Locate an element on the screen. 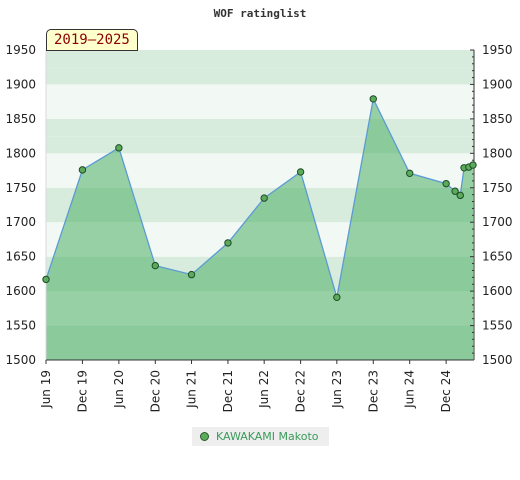 Image resolution: width=520 pixels, height=480 pixels. legend-label: KAWAKAMI Makoto is located at coordinates (267, 436).